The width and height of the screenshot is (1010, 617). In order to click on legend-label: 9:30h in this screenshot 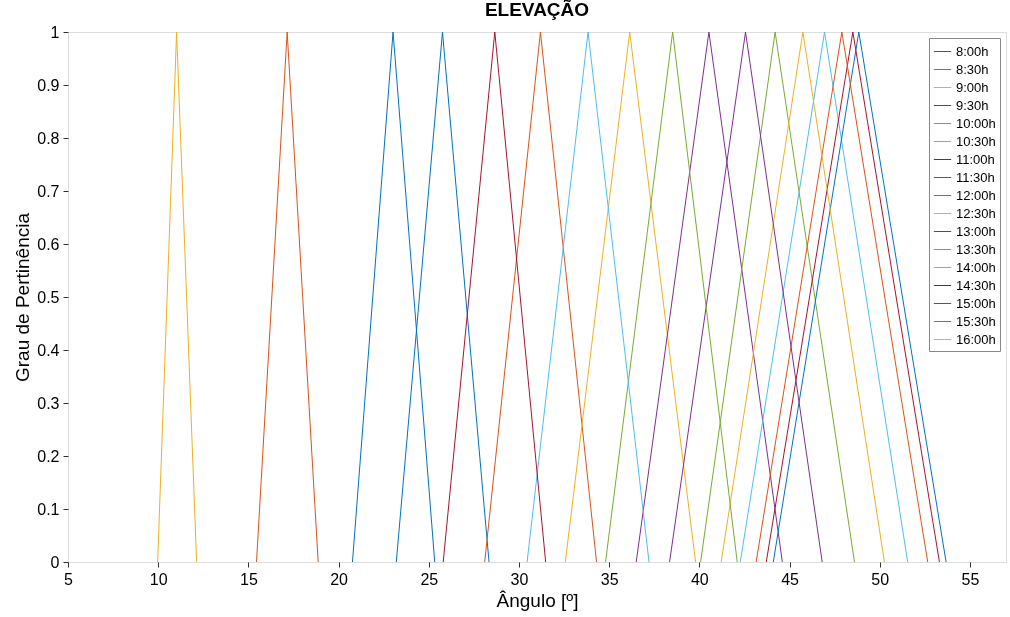, I will do `click(972, 105)`.